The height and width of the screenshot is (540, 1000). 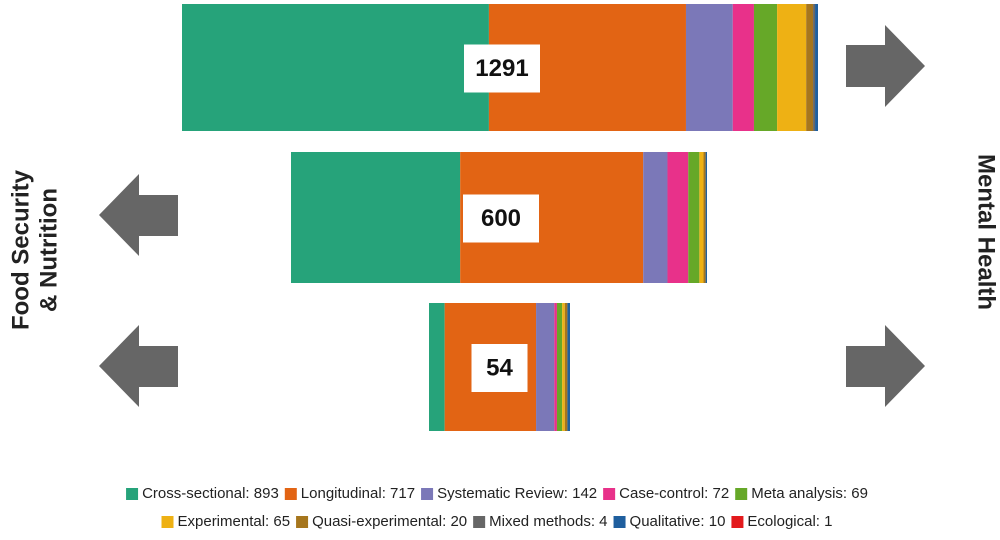 I want to click on legend-label: Qualitative: 10, so click(x=678, y=521).